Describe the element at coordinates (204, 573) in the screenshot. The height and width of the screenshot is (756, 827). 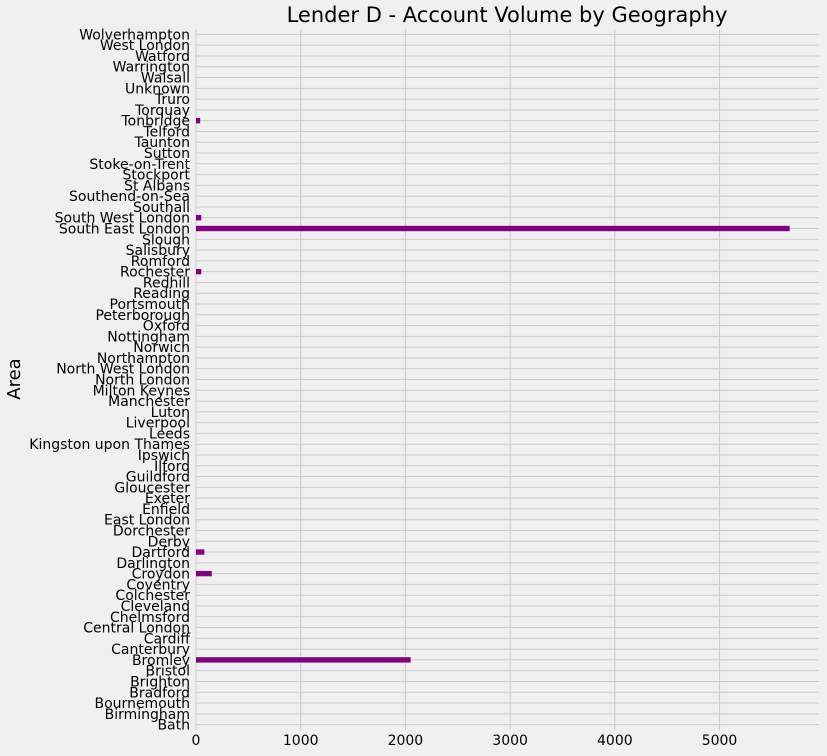
I see `bar-croydon` at that location.